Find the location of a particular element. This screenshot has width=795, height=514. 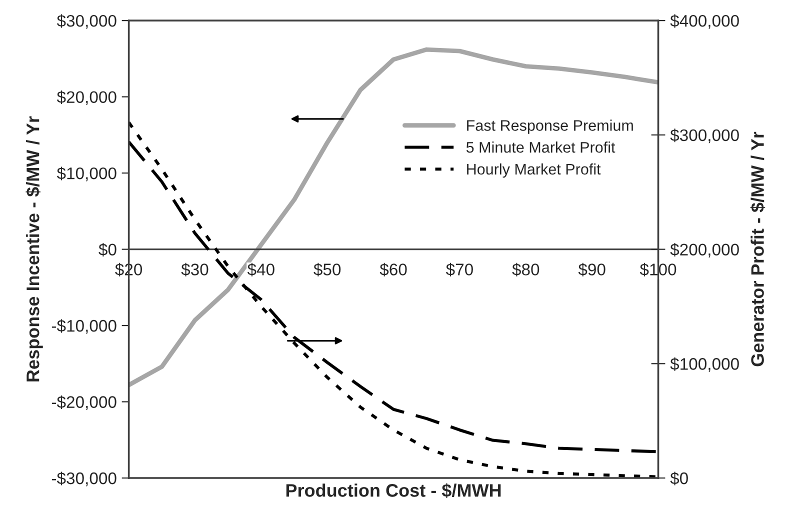

y2-tick-label: $100,000 is located at coordinates (704, 364).